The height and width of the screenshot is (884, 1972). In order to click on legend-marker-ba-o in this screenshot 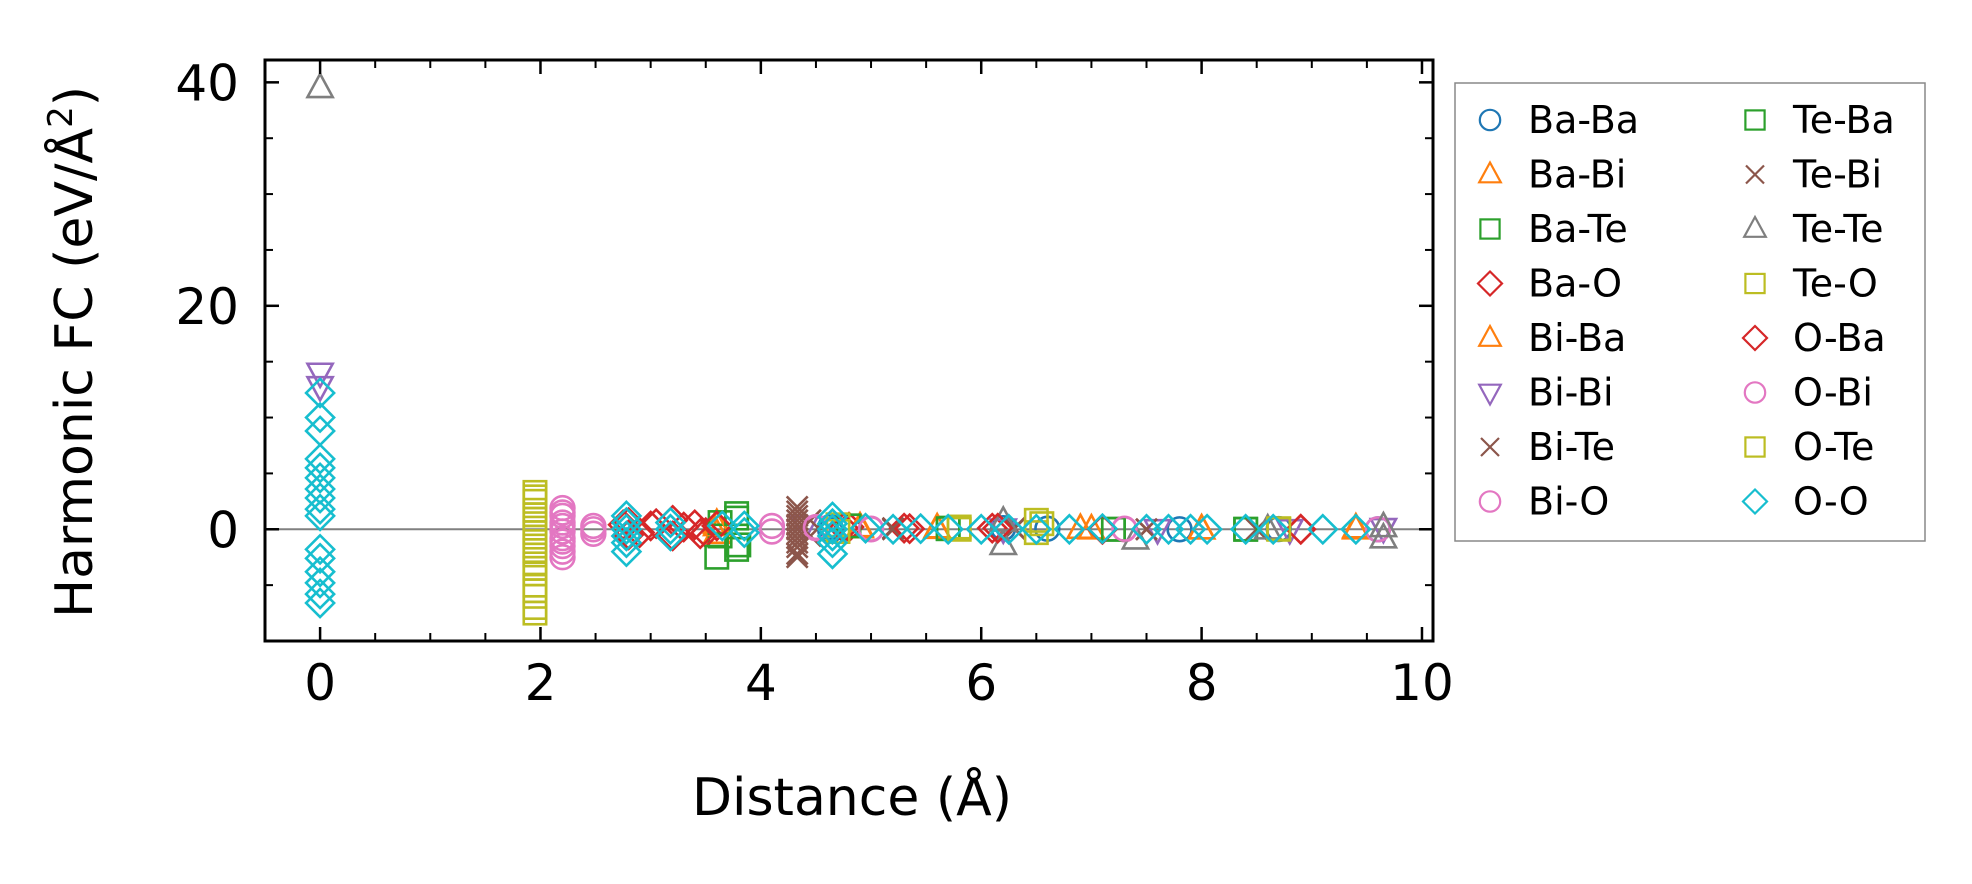, I will do `click(1490, 283)`.